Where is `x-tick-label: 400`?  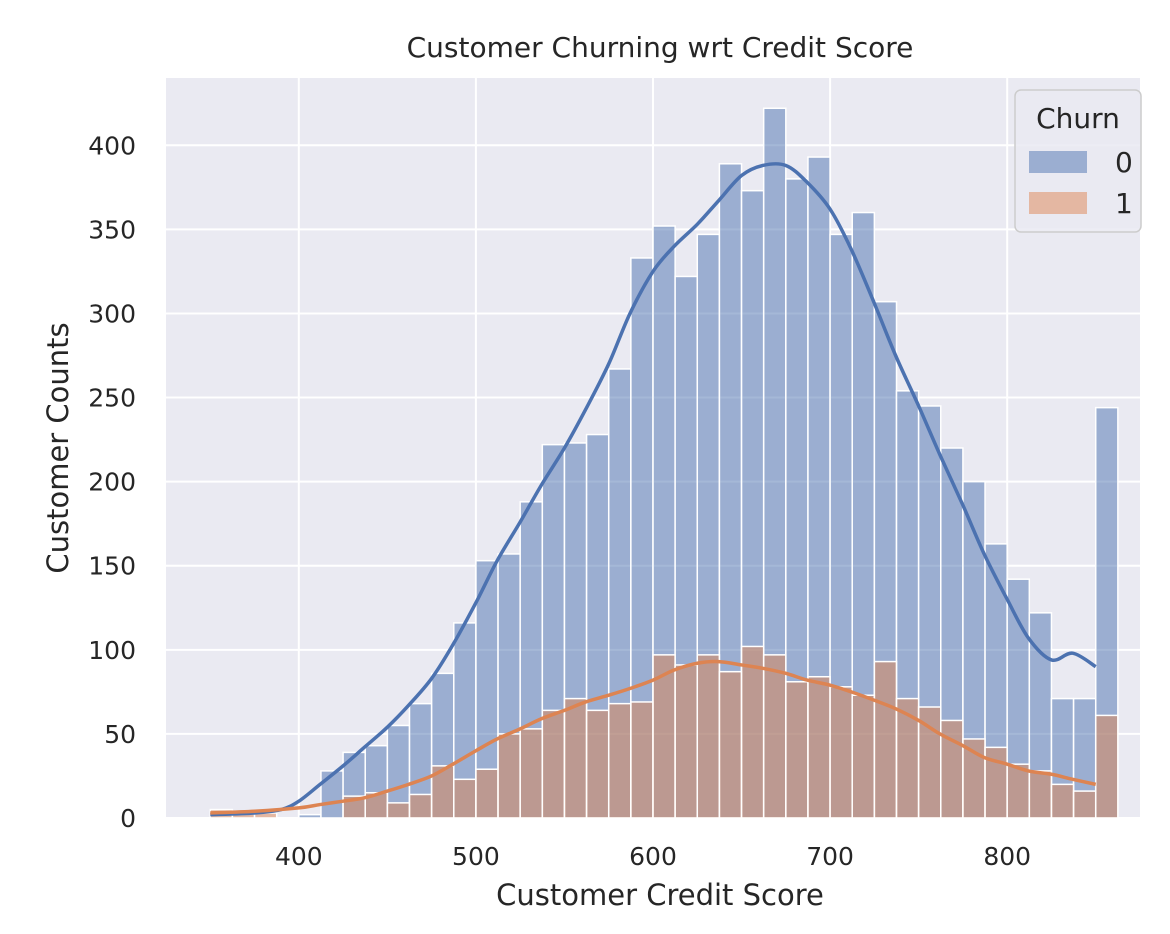
x-tick-label: 400 is located at coordinates (299, 856).